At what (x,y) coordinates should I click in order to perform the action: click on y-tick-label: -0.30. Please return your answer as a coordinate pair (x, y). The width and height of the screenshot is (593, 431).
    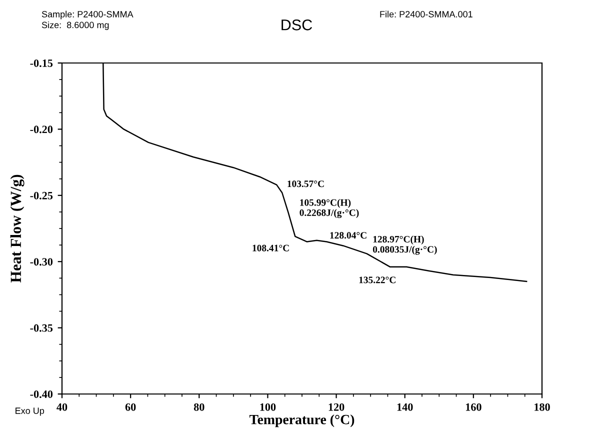
    Looking at the image, I should click on (41, 262).